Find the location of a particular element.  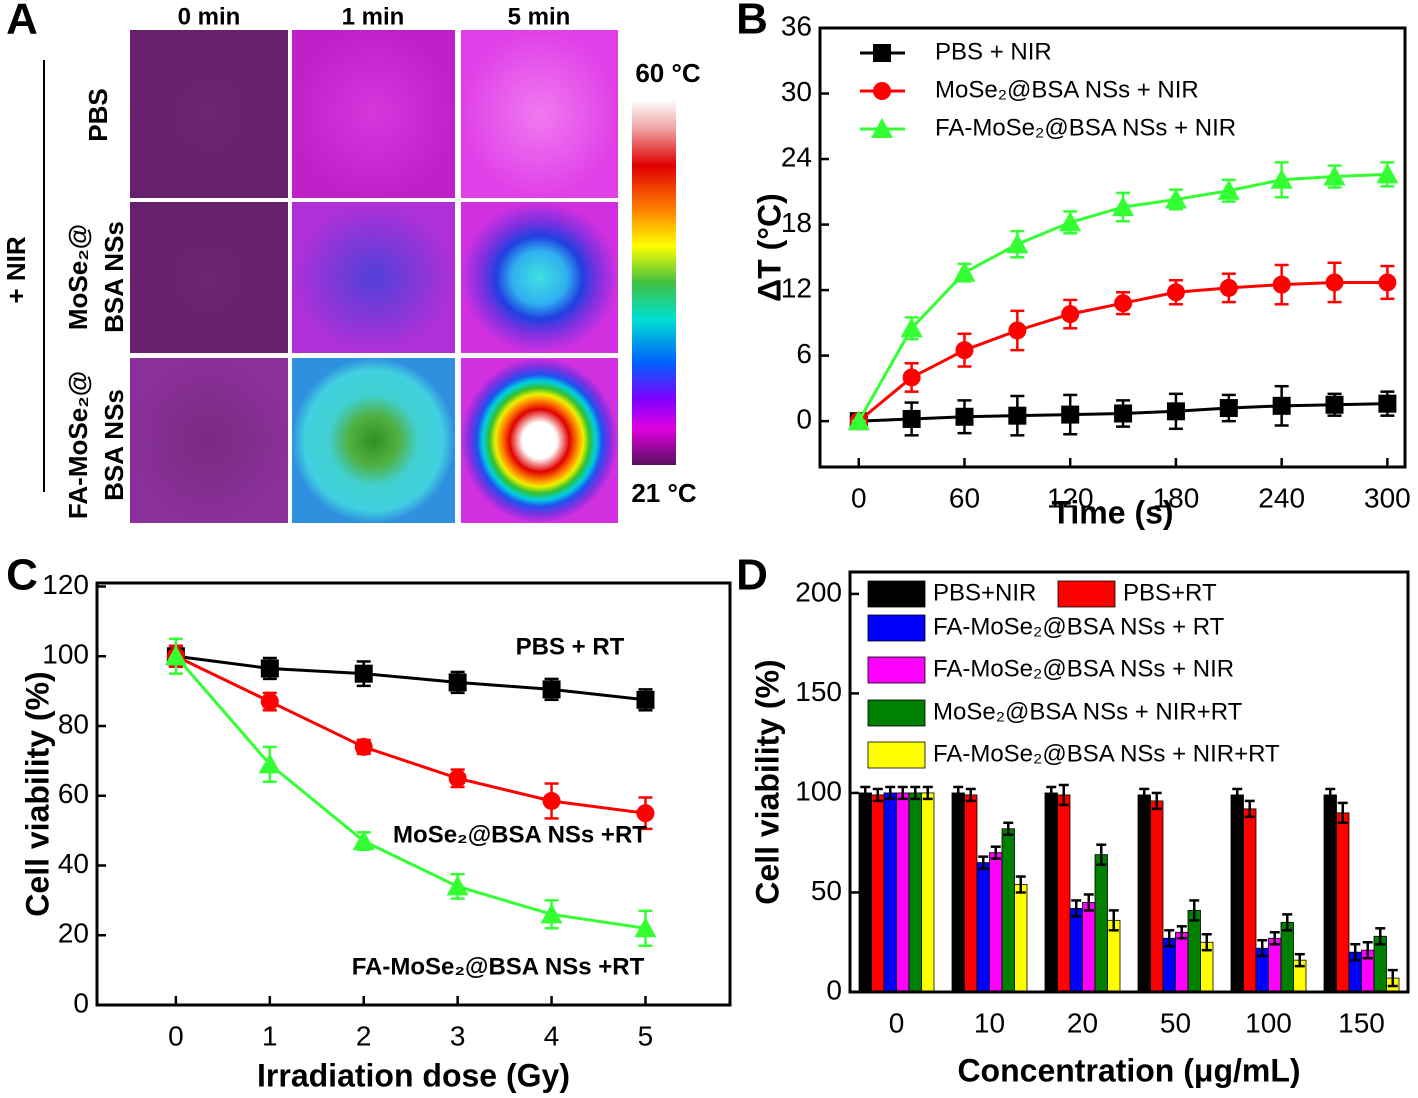

x-axis-title: Time (s) is located at coordinates (1112, 512).